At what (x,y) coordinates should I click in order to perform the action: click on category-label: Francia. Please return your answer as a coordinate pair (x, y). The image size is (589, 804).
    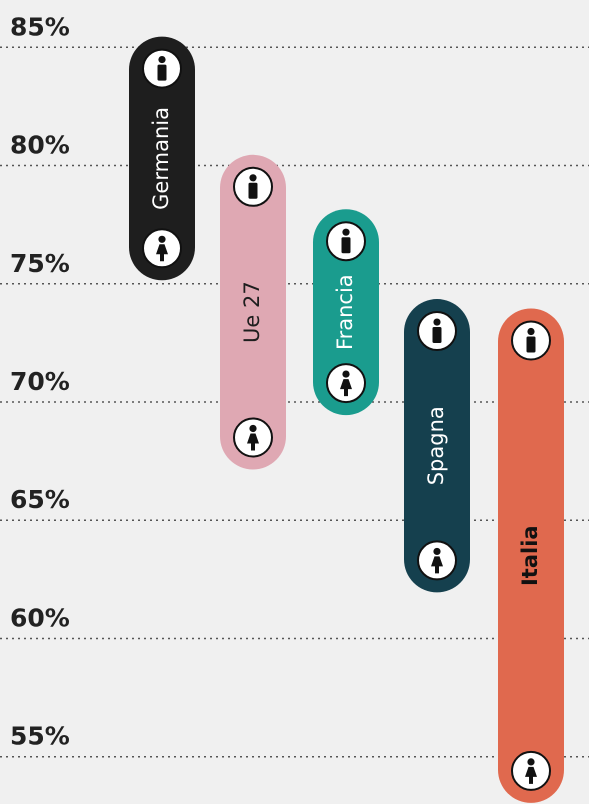
    Looking at the image, I should click on (345, 312).